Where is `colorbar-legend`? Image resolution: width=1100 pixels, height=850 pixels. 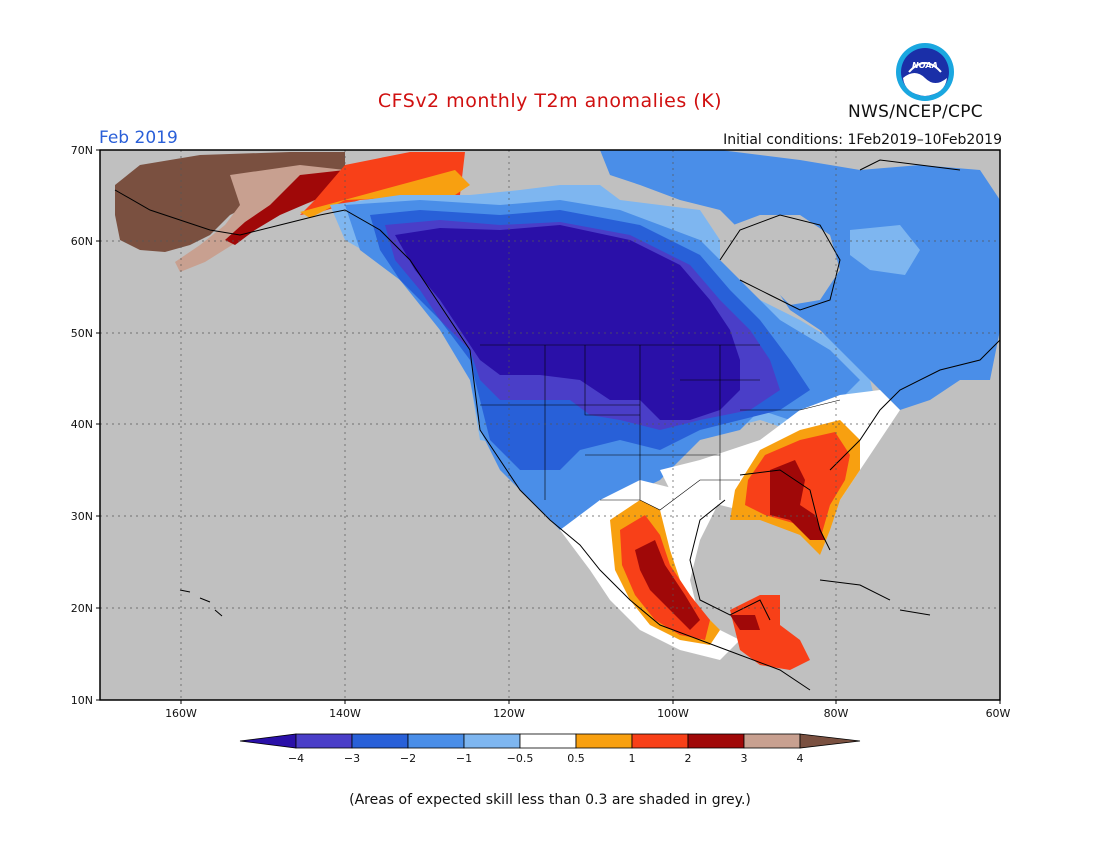
colorbar-legend is located at coordinates (550, 741).